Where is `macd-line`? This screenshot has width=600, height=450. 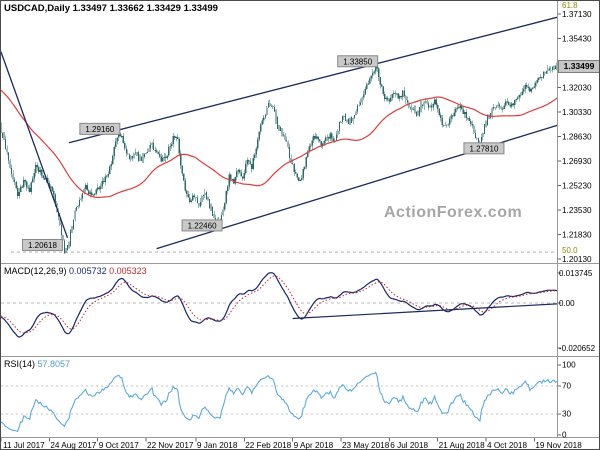 macd-line is located at coordinates (279, 305).